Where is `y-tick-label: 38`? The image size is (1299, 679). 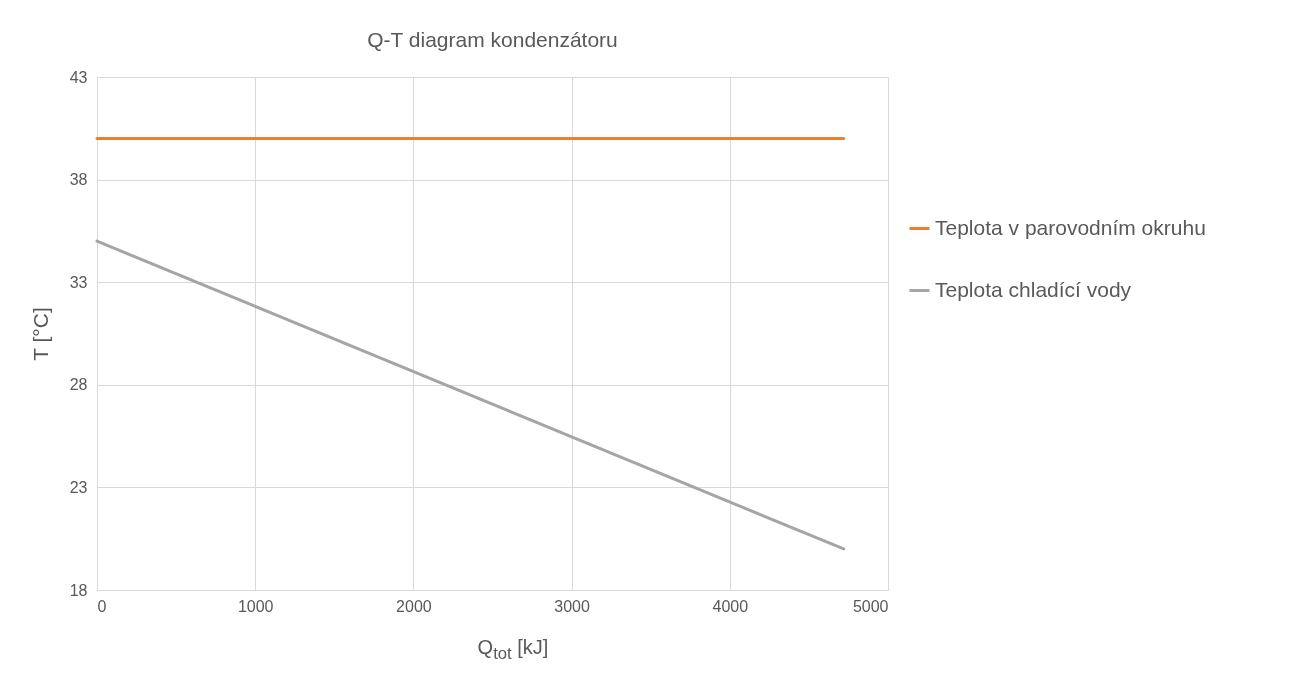
y-tick-label: 38 is located at coordinates (78, 180).